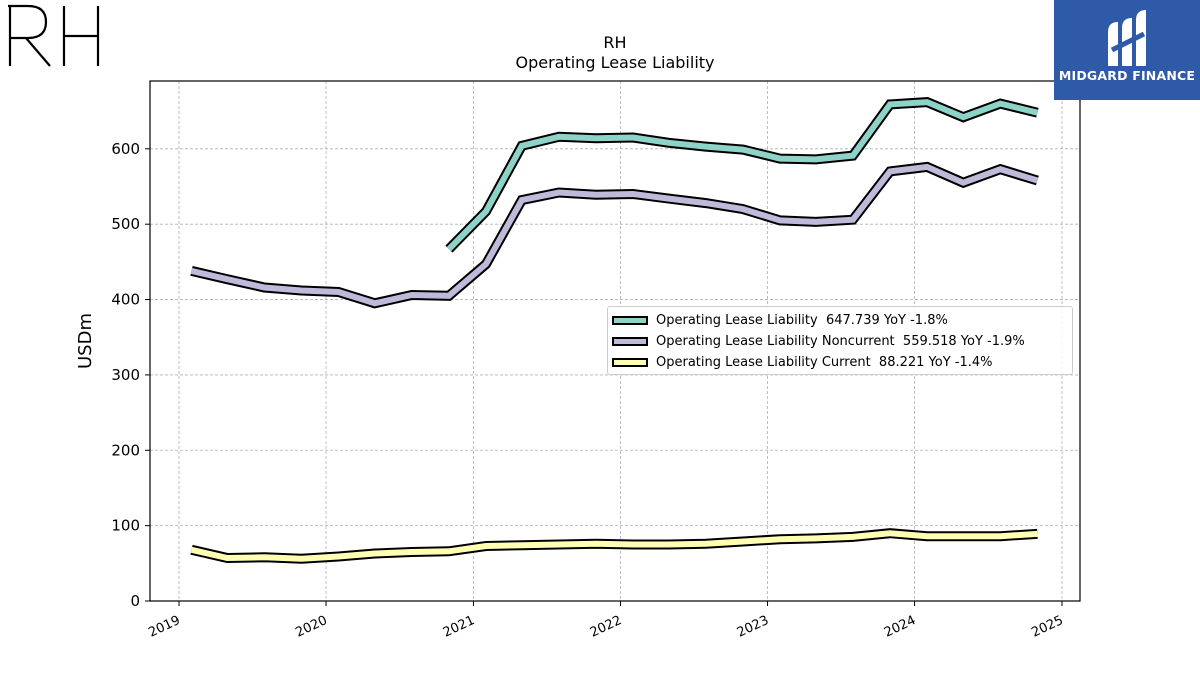 This screenshot has width=1200, height=675. Describe the element at coordinates (606, 627) in the screenshot. I see `x-tick-label: 2022` at that location.